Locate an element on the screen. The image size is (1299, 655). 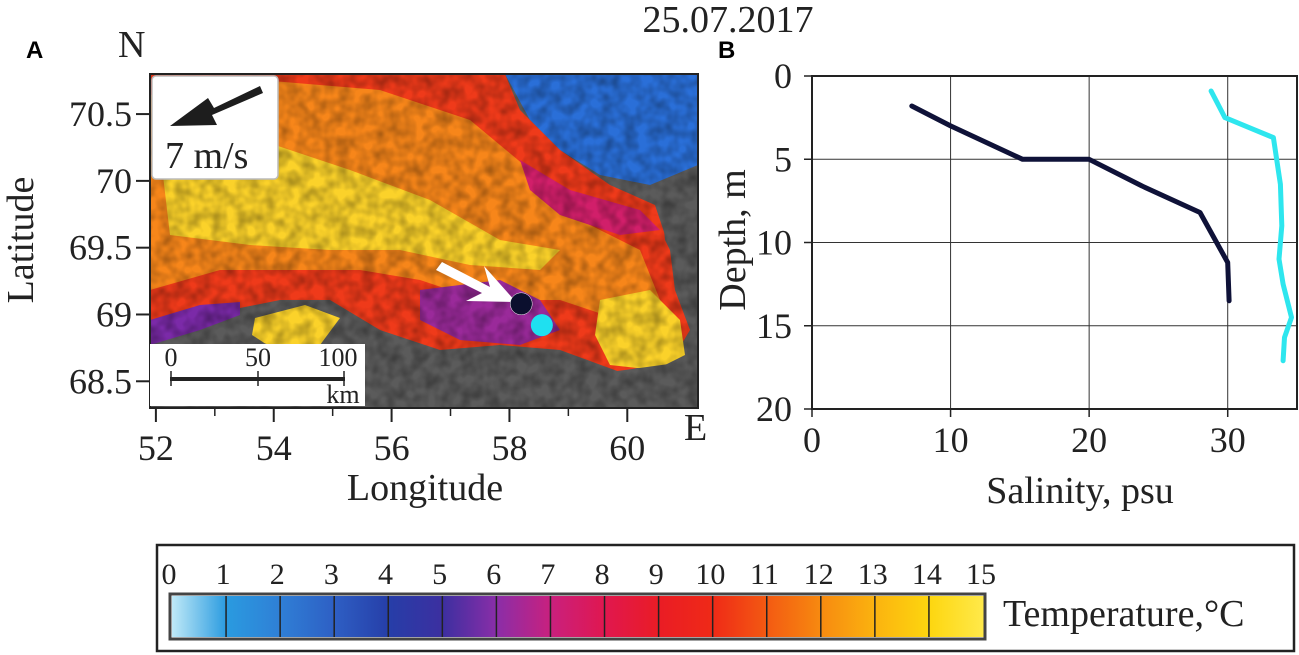
profile-x-tick-label: 30 is located at coordinates (1228, 440).